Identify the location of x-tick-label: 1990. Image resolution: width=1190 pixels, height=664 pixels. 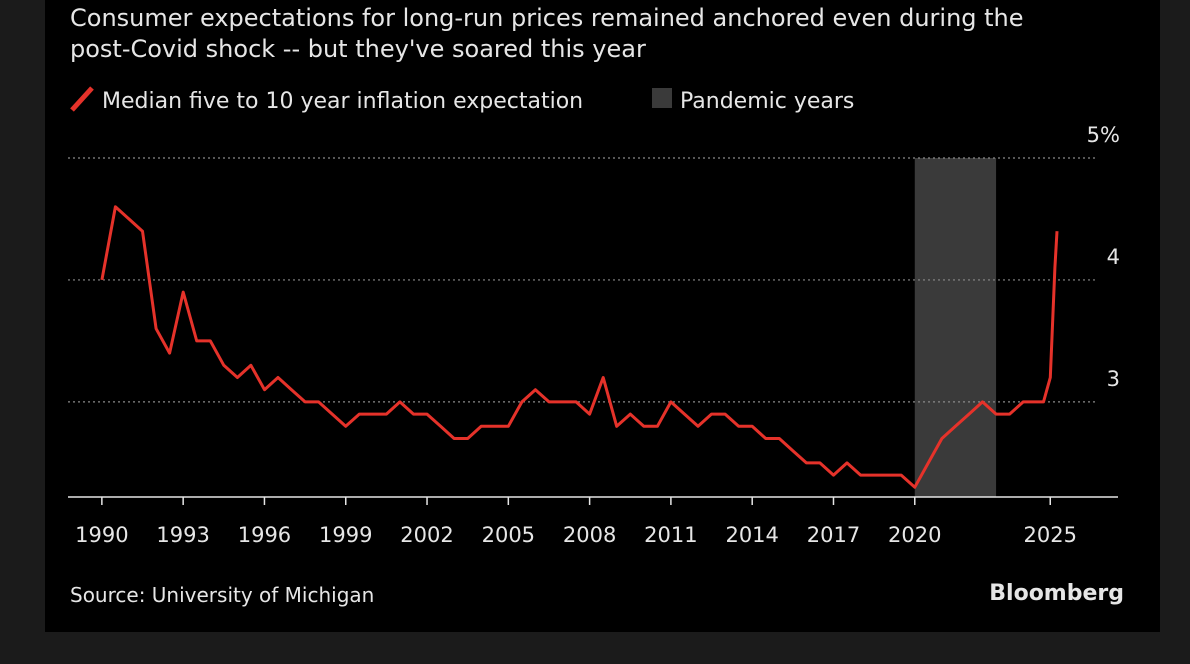
(101, 535).